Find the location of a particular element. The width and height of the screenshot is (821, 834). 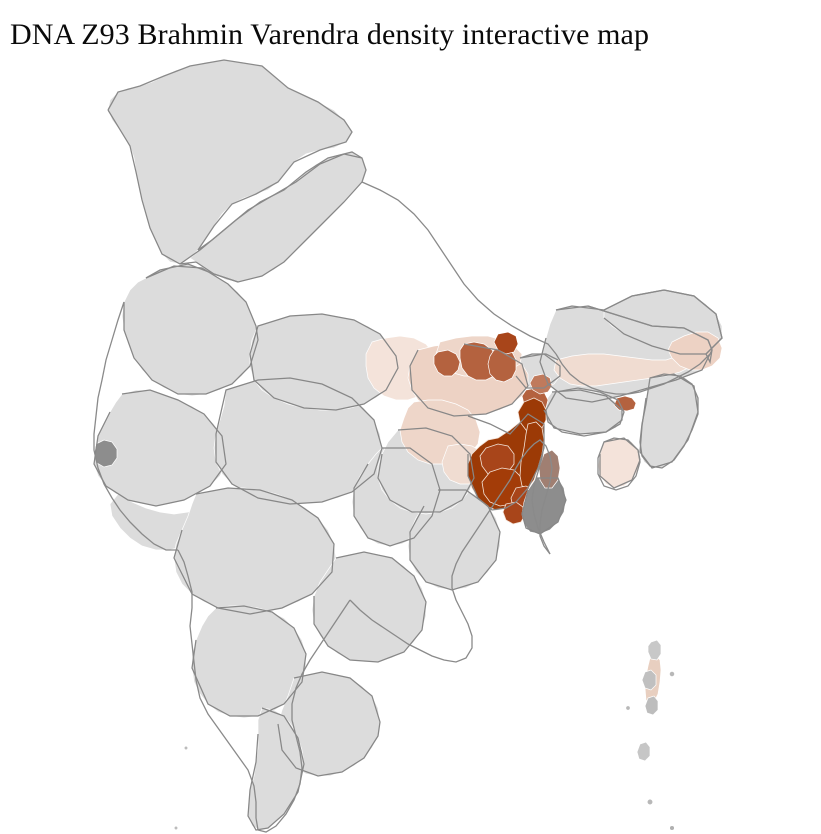

region-howrah is located at coordinates (514, 513).